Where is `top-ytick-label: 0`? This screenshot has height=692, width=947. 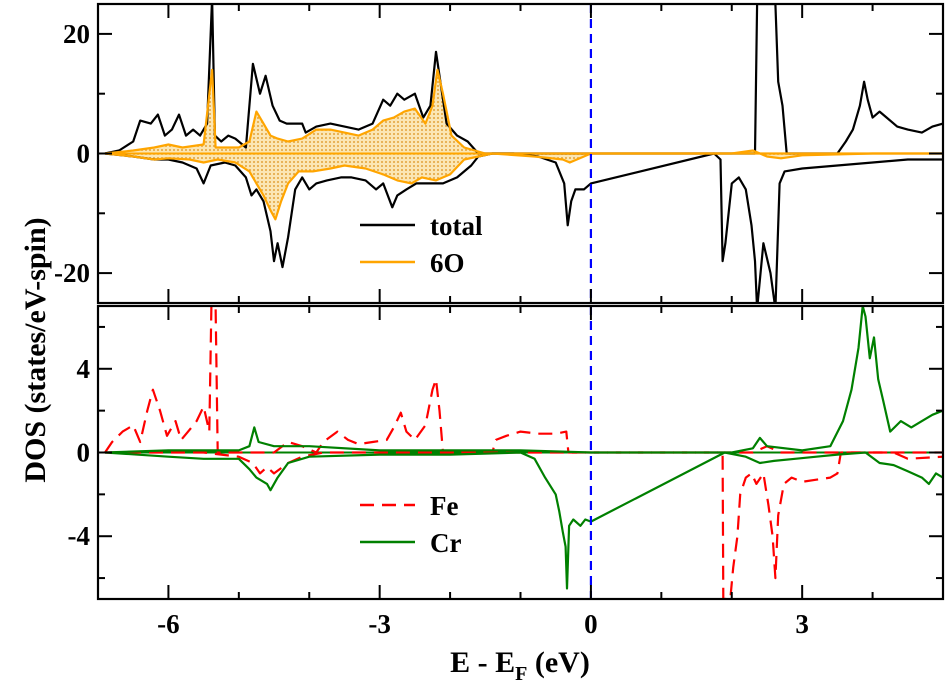
top-ytick-label: 0 is located at coordinates (84, 154).